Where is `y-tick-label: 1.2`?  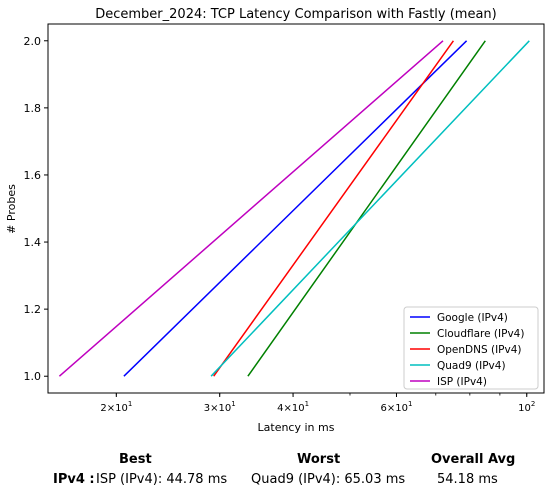
y-tick-label: 1.2 is located at coordinates (33, 309).